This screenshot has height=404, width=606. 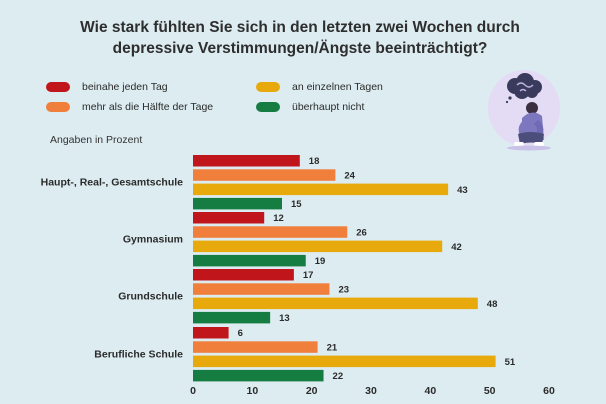 I want to click on x-tick-label: 60, so click(x=549, y=391).